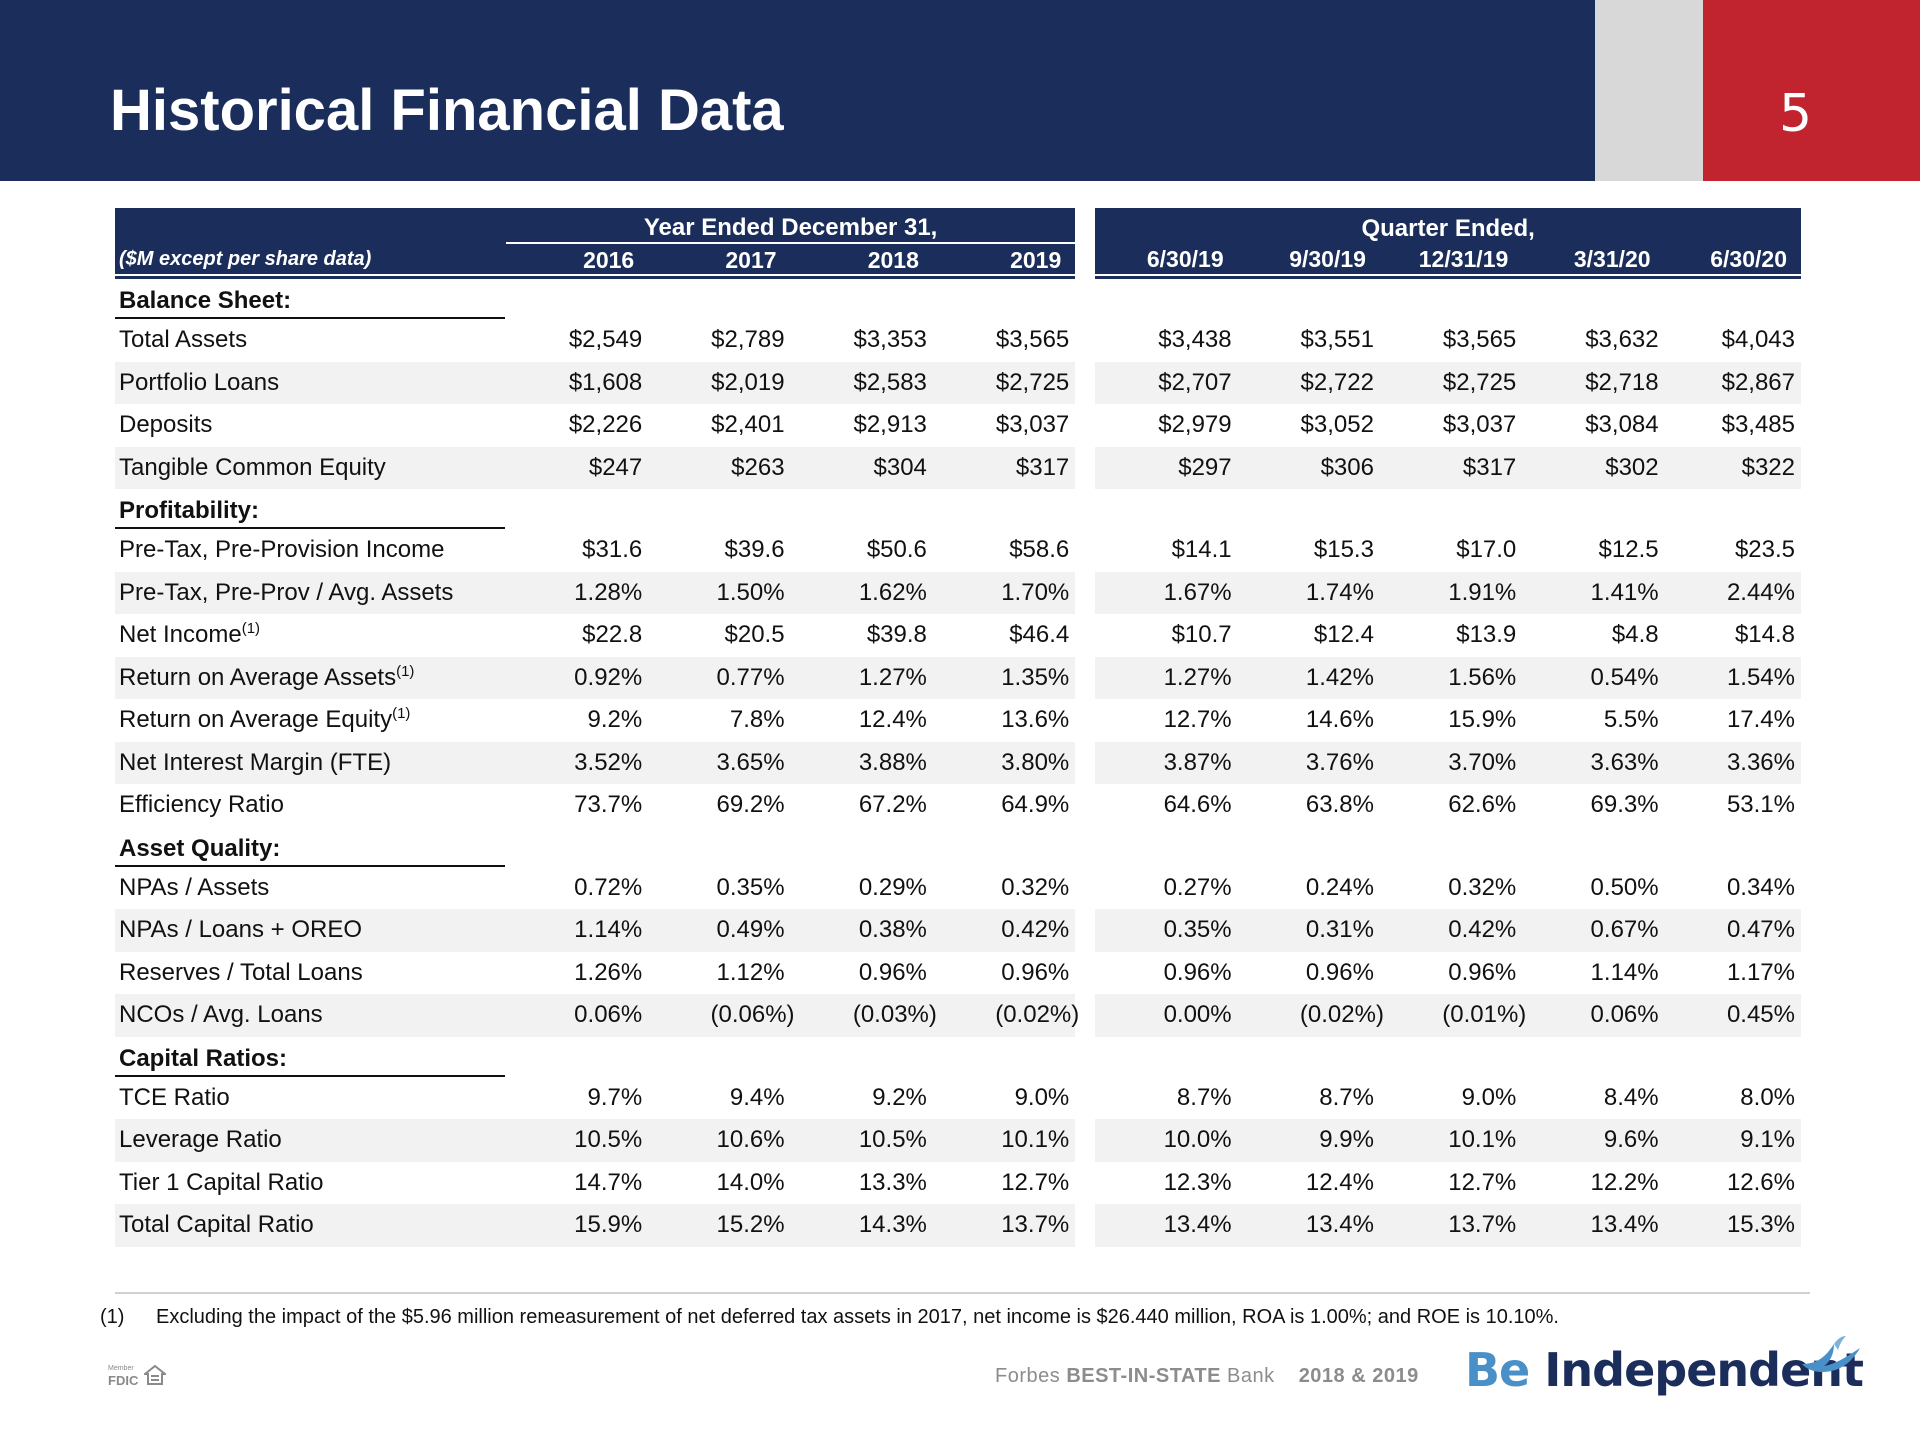 Image resolution: width=1920 pixels, height=1440 pixels. I want to click on cell-value: $4.8, so click(1635, 635).